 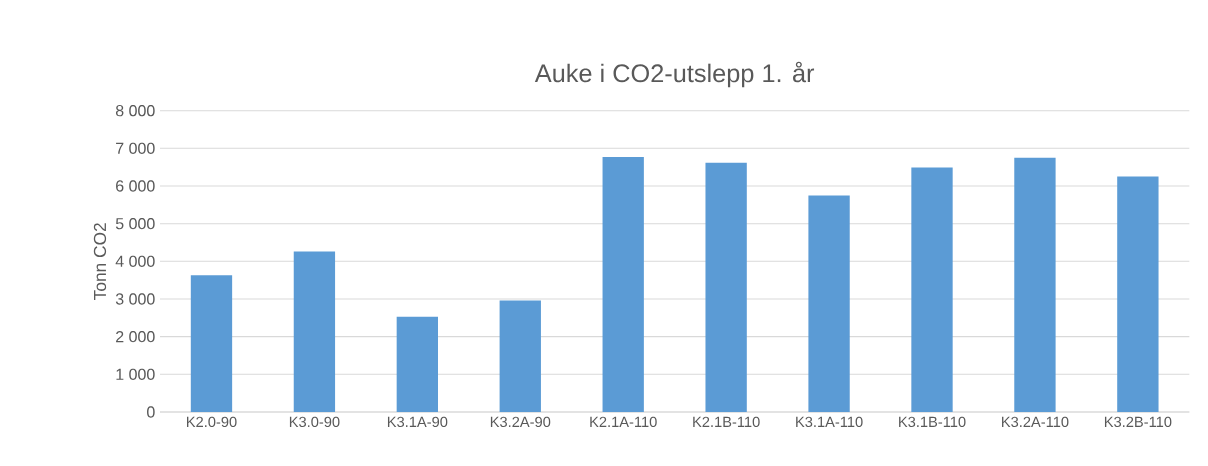 What do you see at coordinates (135, 224) in the screenshot?
I see `y-tick-label: 5 000` at bounding box center [135, 224].